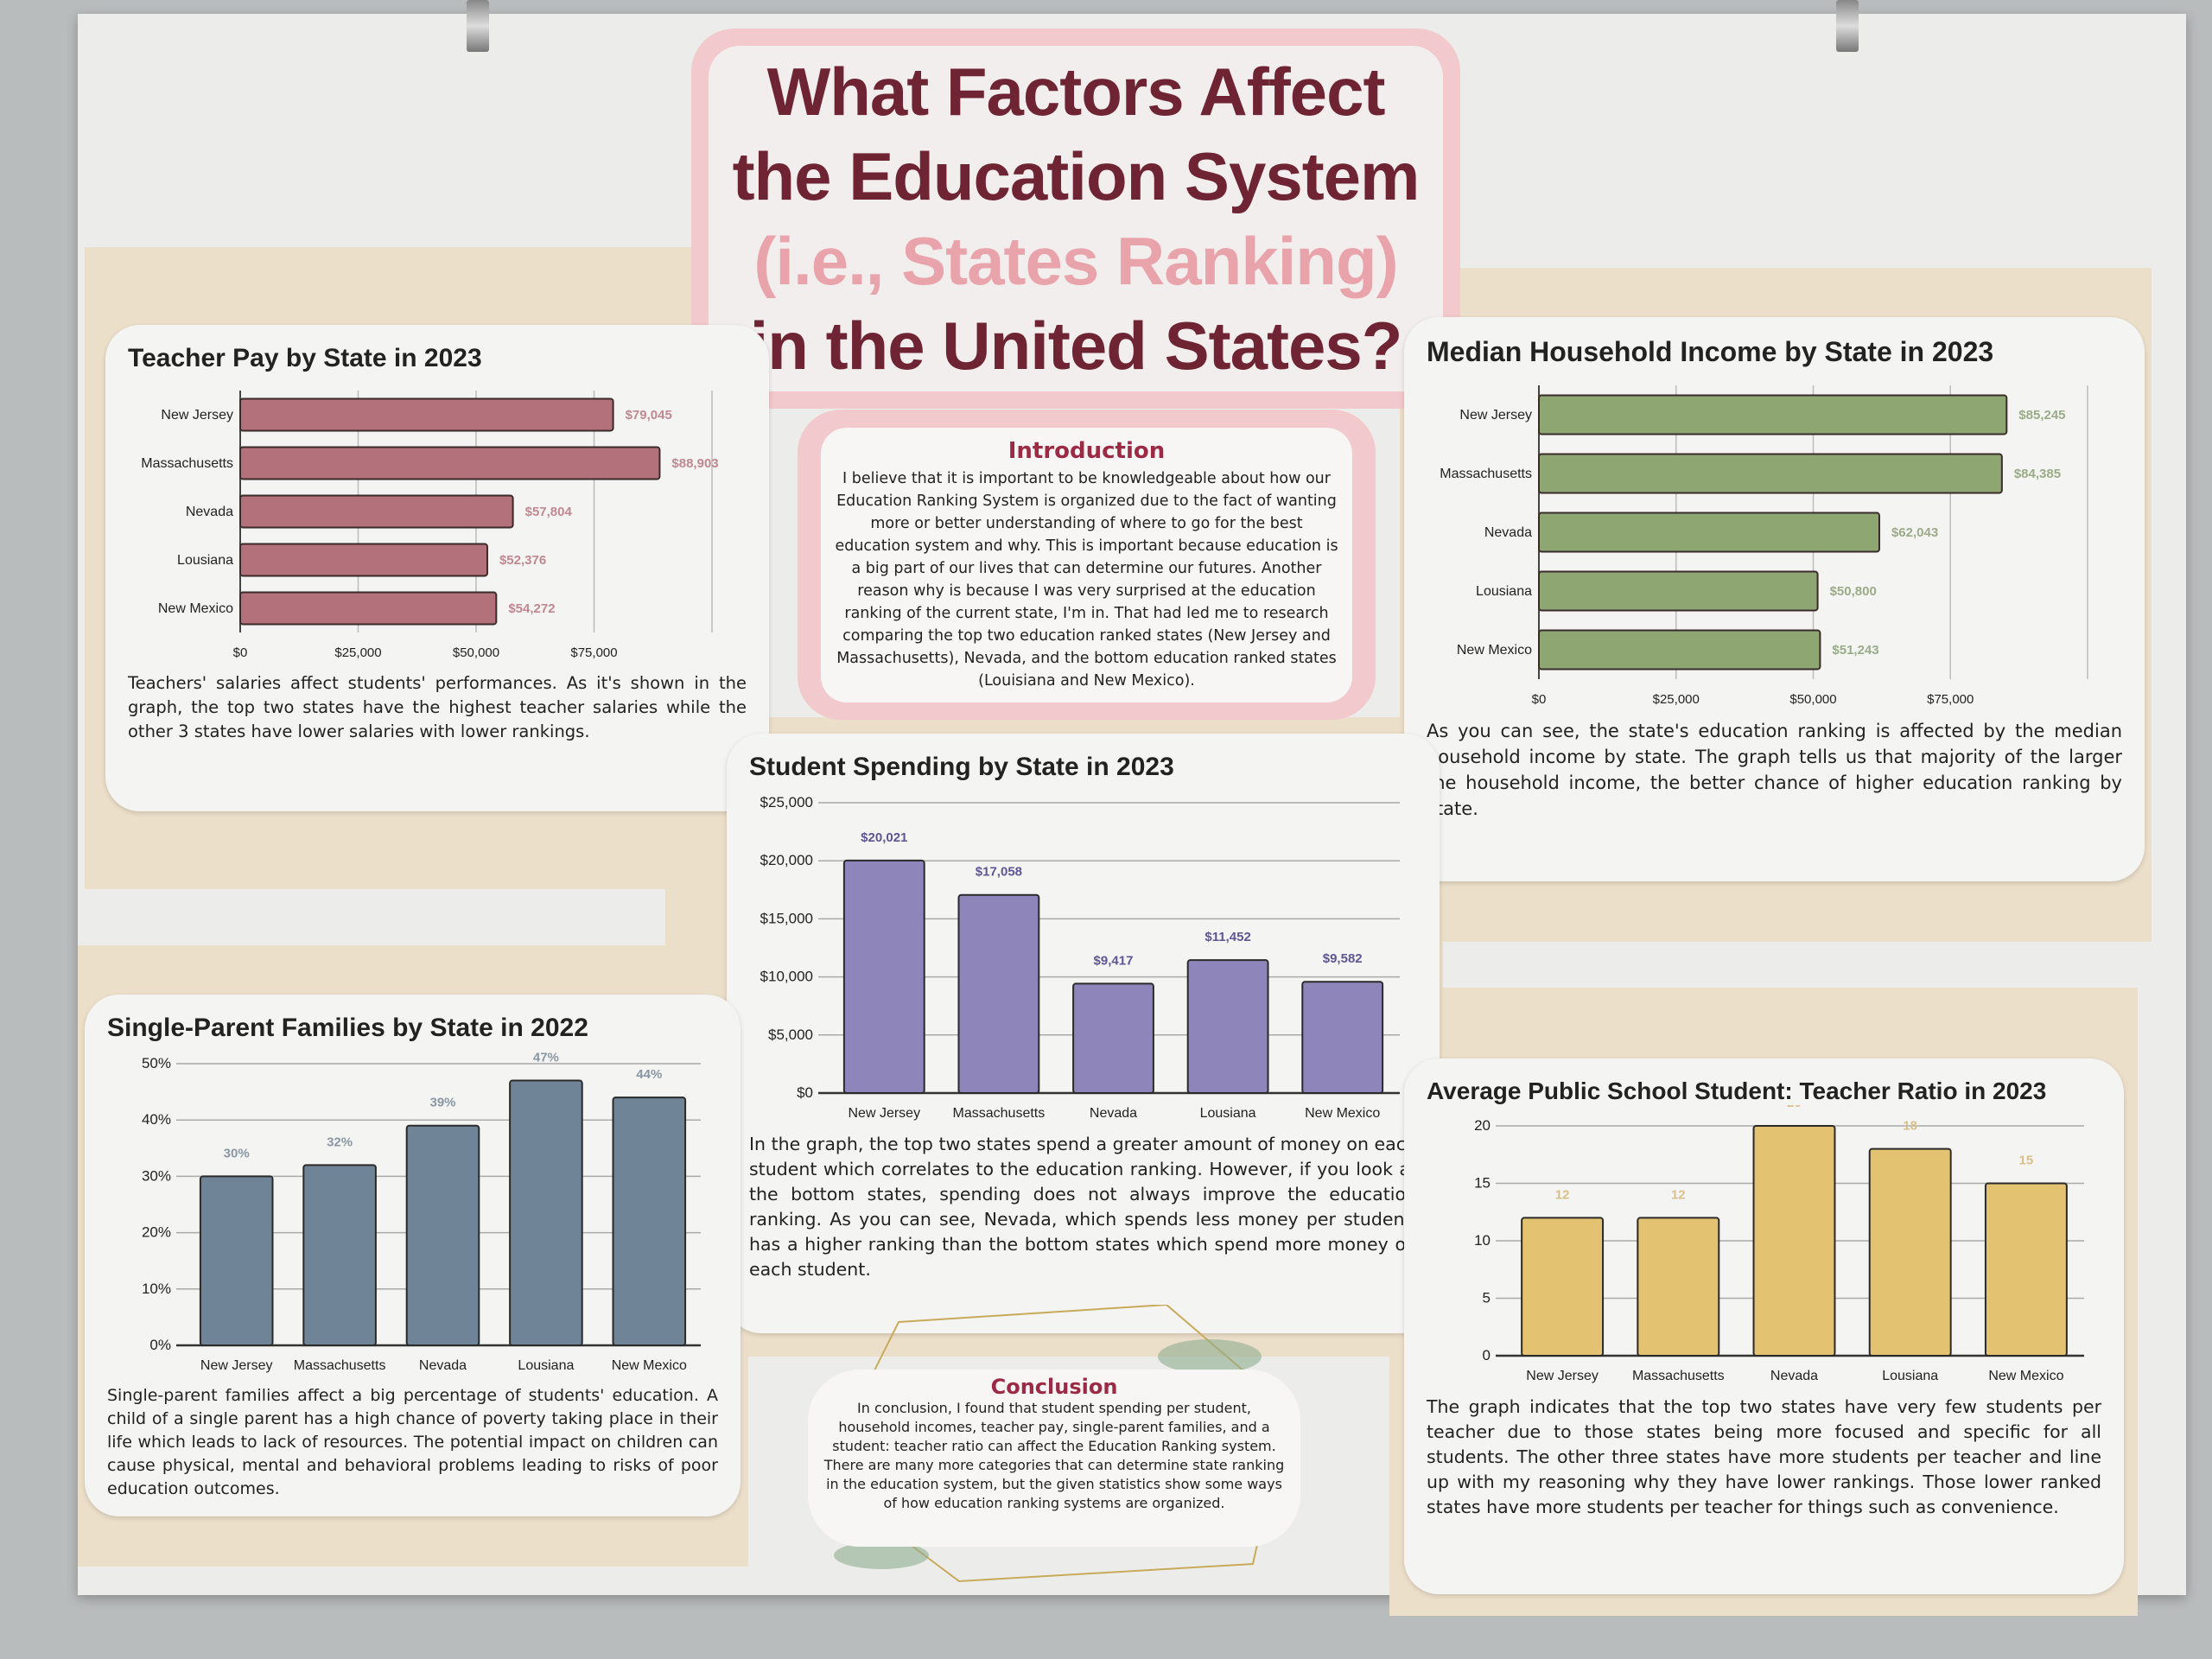 The image size is (2212, 1659). What do you see at coordinates (999, 872) in the screenshot?
I see `value-label: $17,058` at bounding box center [999, 872].